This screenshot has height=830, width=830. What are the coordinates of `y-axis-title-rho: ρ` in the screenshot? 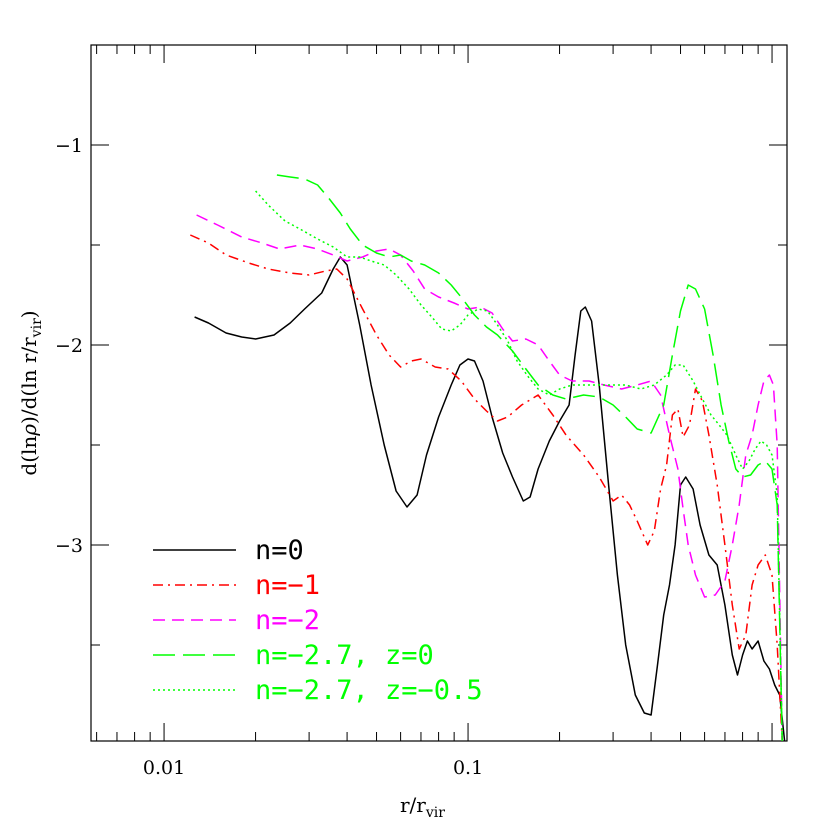 It's located at (29, 430).